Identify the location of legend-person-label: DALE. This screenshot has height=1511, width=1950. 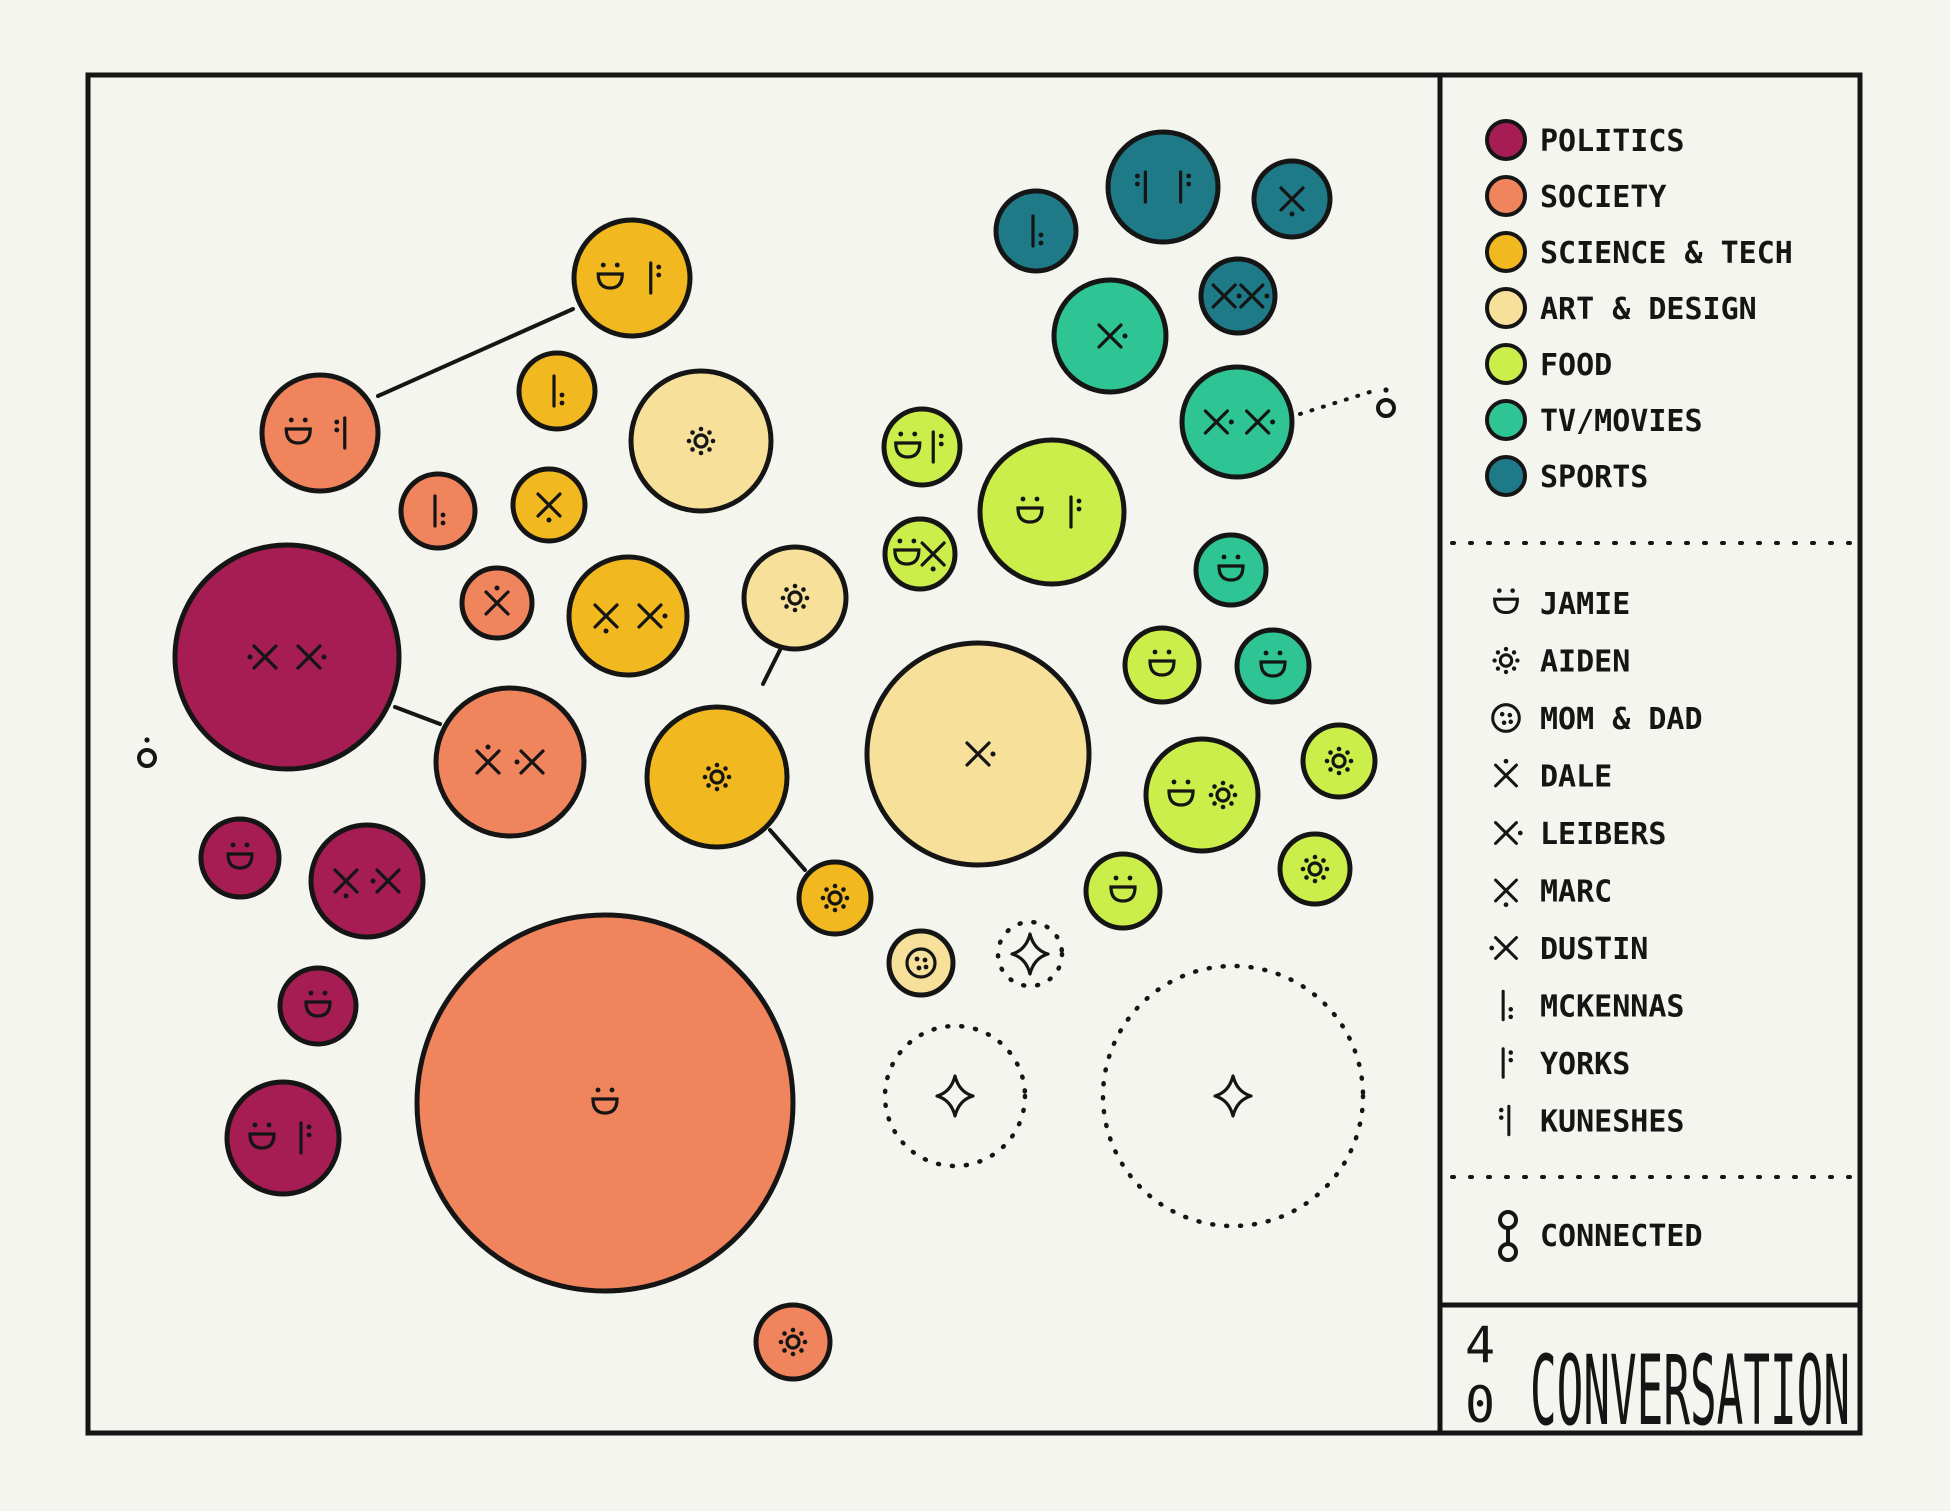
(1576, 777).